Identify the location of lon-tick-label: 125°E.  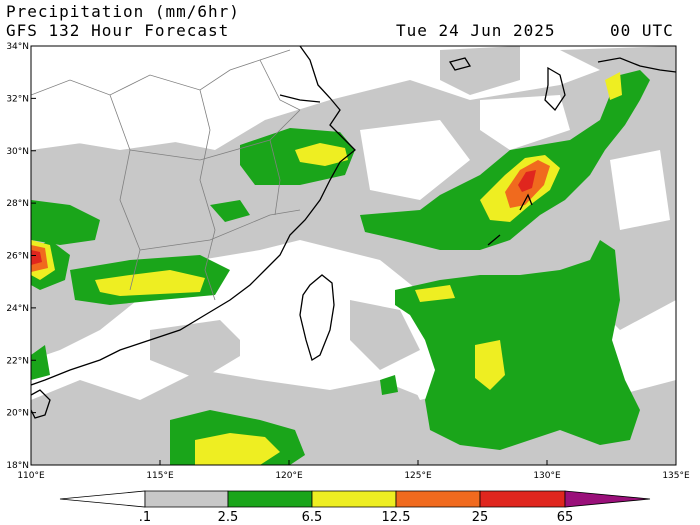
(418, 476).